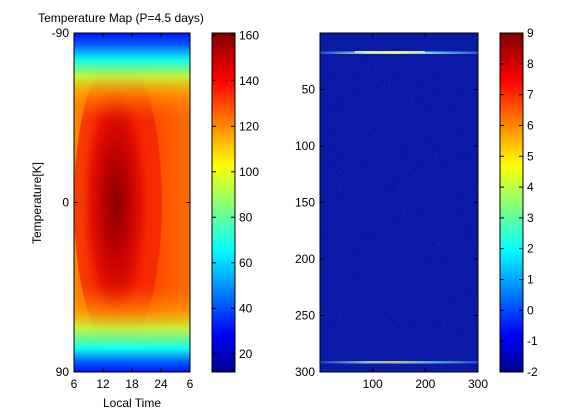 This screenshot has height=420, width=561. I want to click on colorbar-tick-label: 2, so click(530, 249).